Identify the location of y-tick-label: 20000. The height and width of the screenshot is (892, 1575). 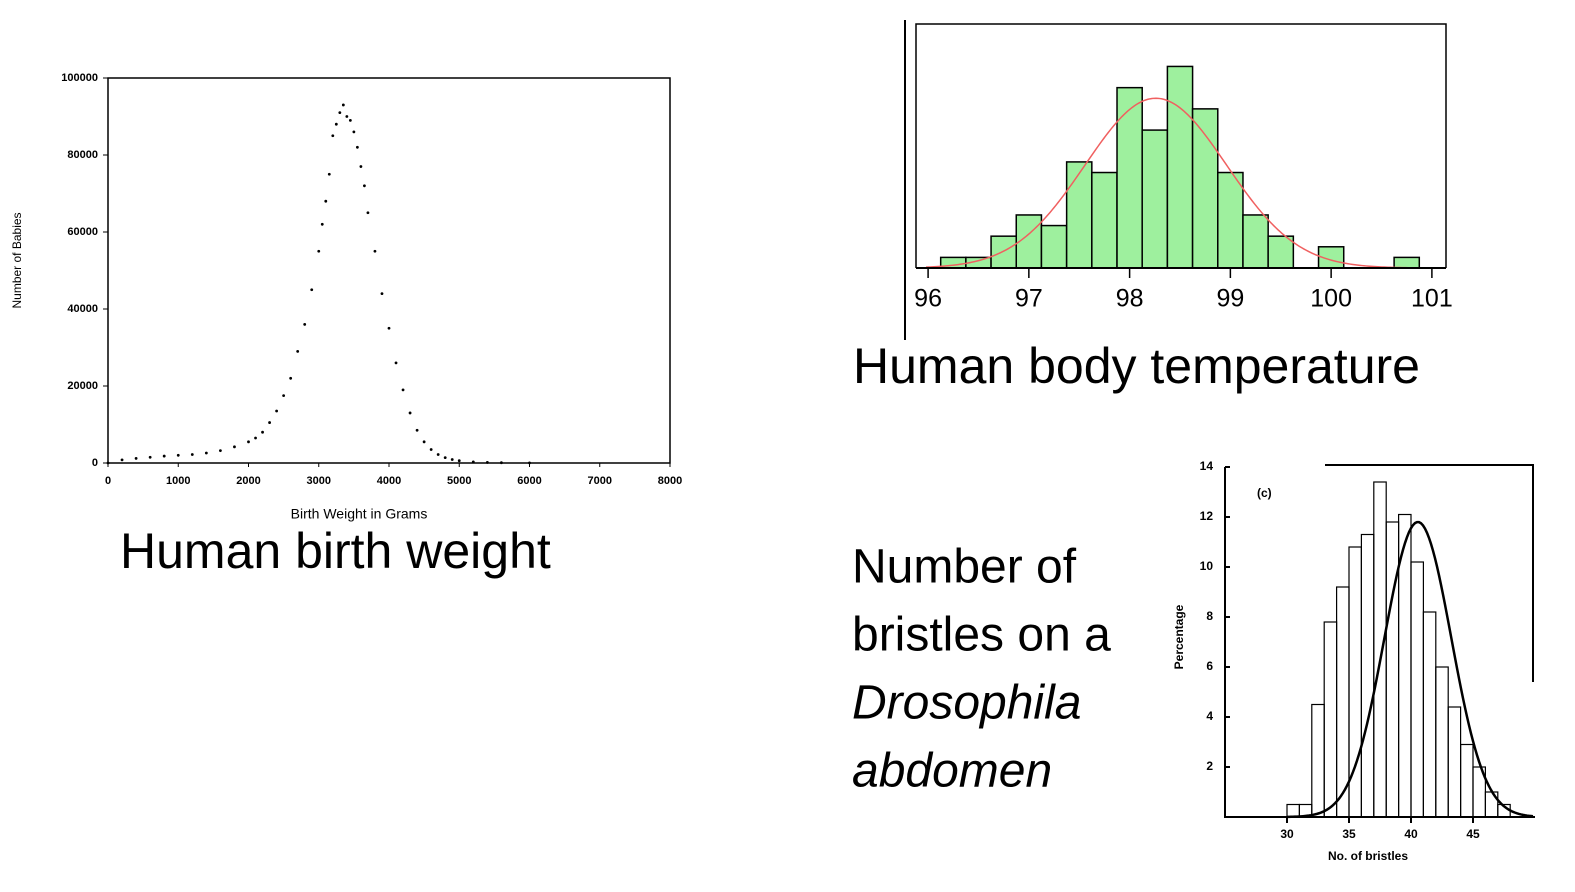
(82, 386).